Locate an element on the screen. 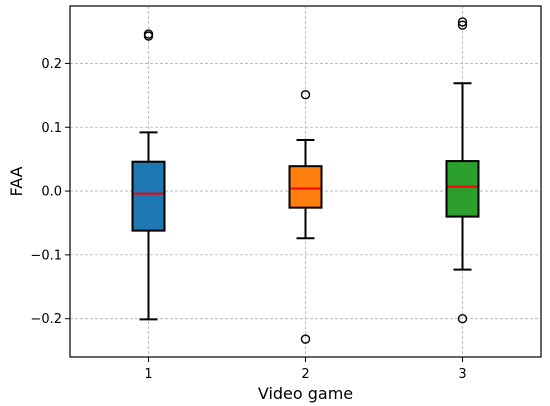 The height and width of the screenshot is (406, 550). x-axis-label: Video game is located at coordinates (305, 393).